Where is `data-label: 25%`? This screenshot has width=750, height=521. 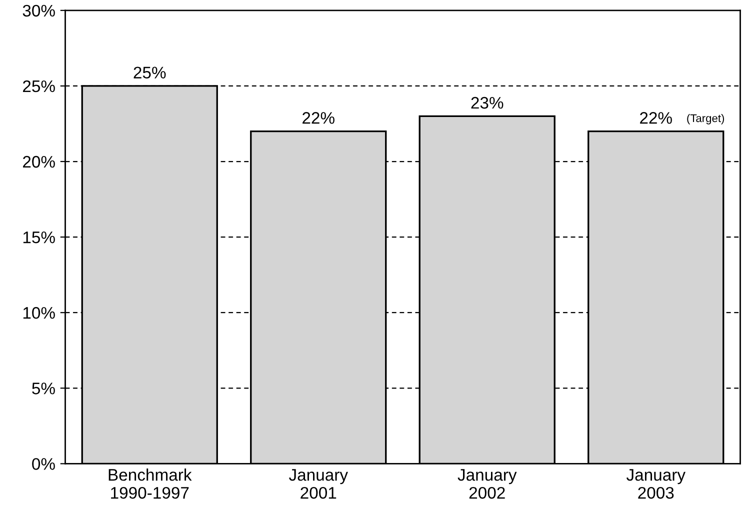
data-label: 25% is located at coordinates (150, 72).